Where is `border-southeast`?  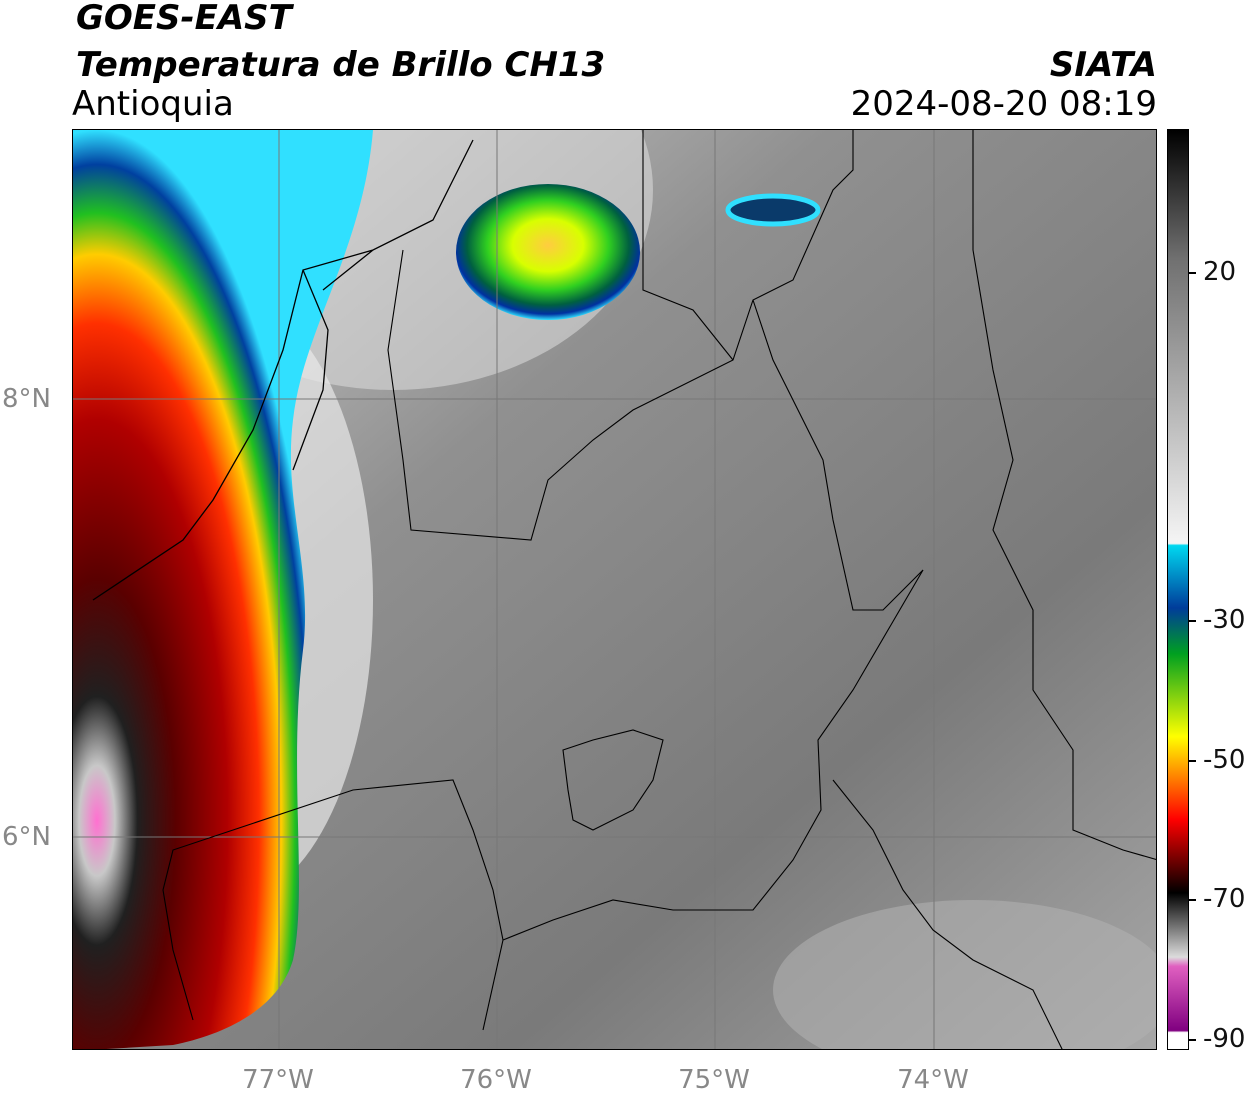
border-southeast is located at coordinates (947, 914).